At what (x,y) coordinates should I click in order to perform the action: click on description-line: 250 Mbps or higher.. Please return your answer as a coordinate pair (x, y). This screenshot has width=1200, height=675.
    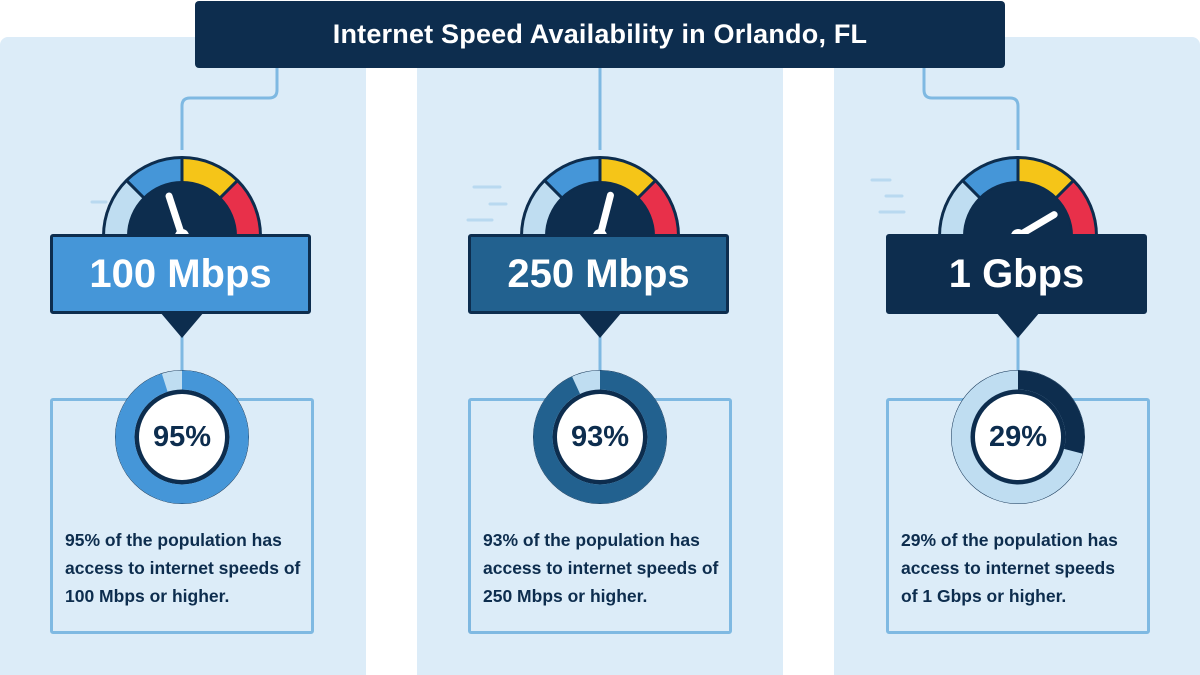
    Looking at the image, I should click on (565, 596).